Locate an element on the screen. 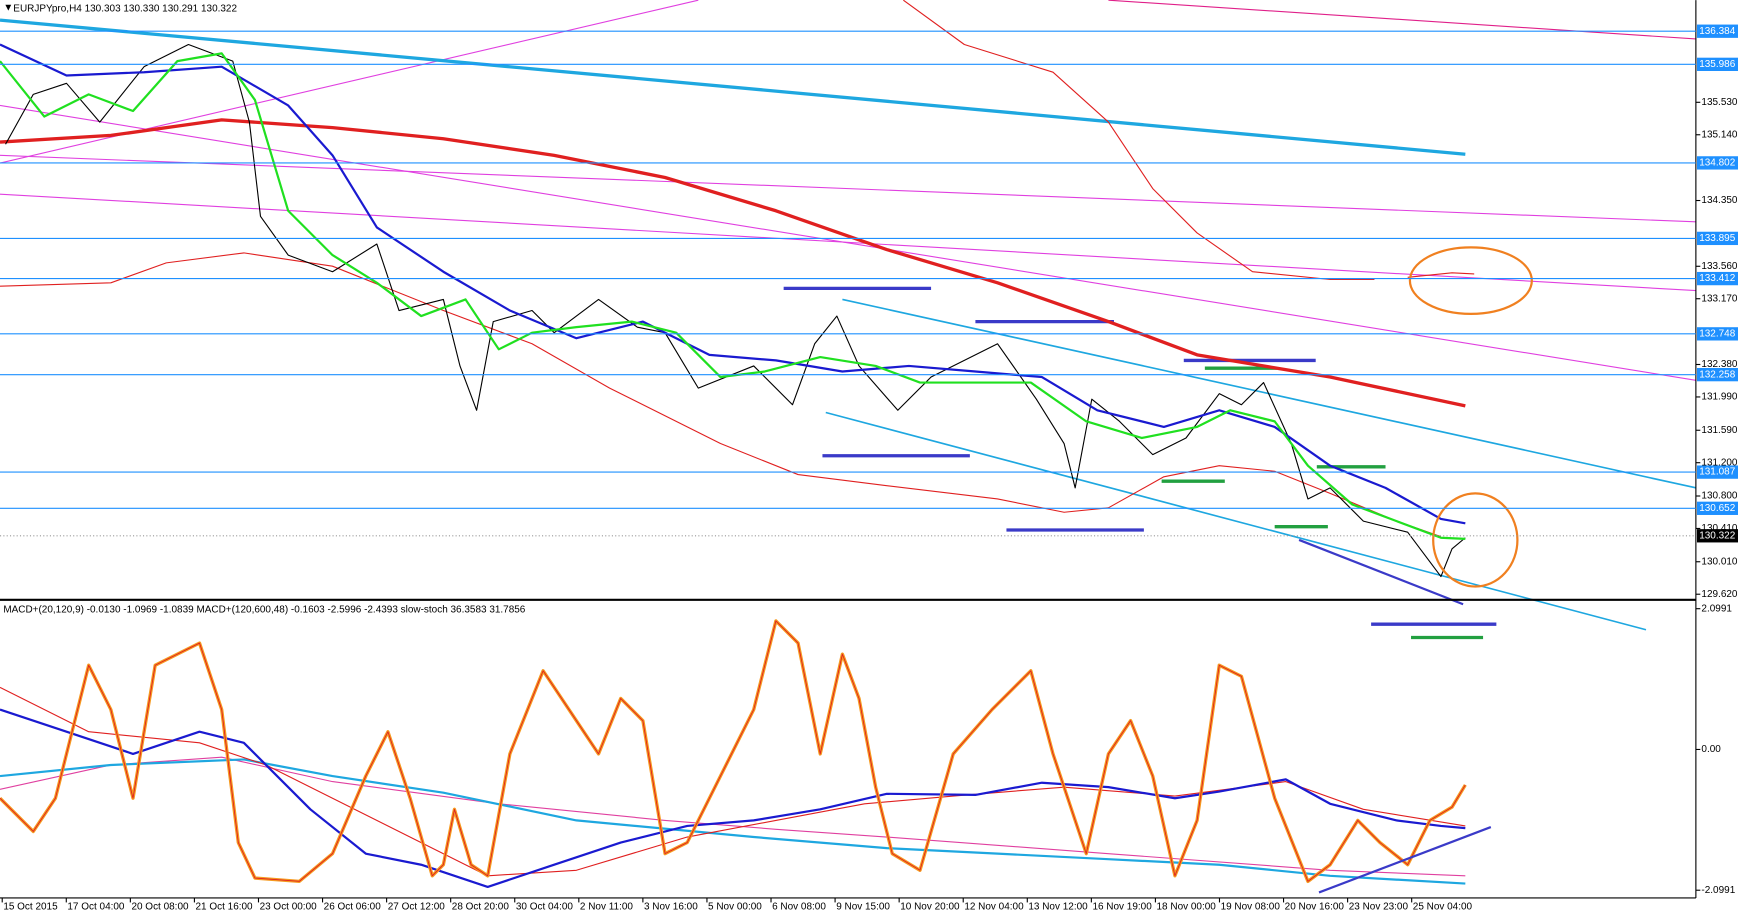  time-label: 5 Nov 00:00 is located at coordinates (735, 906).